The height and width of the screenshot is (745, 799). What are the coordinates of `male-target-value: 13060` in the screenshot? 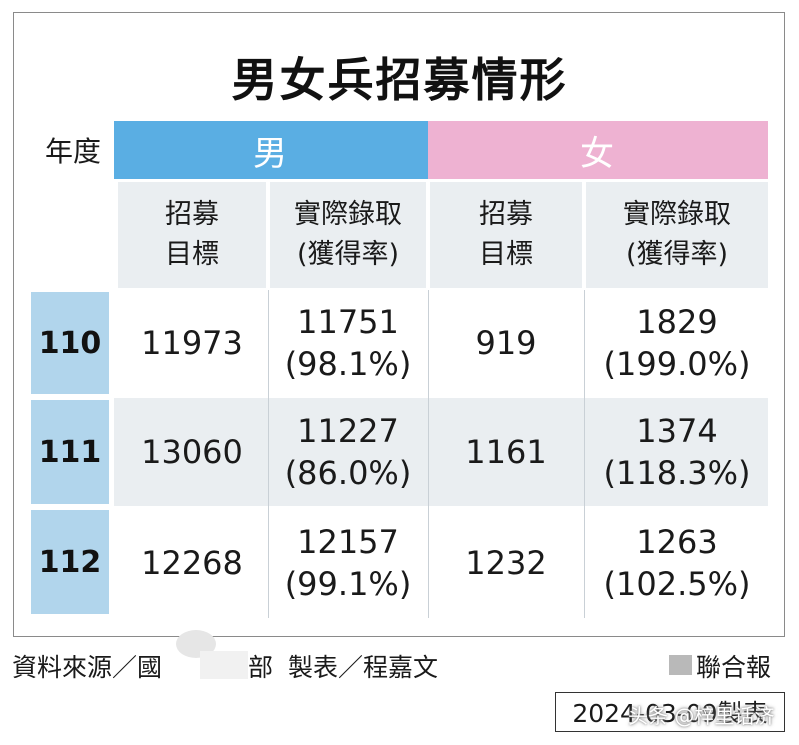 It's located at (192, 452).